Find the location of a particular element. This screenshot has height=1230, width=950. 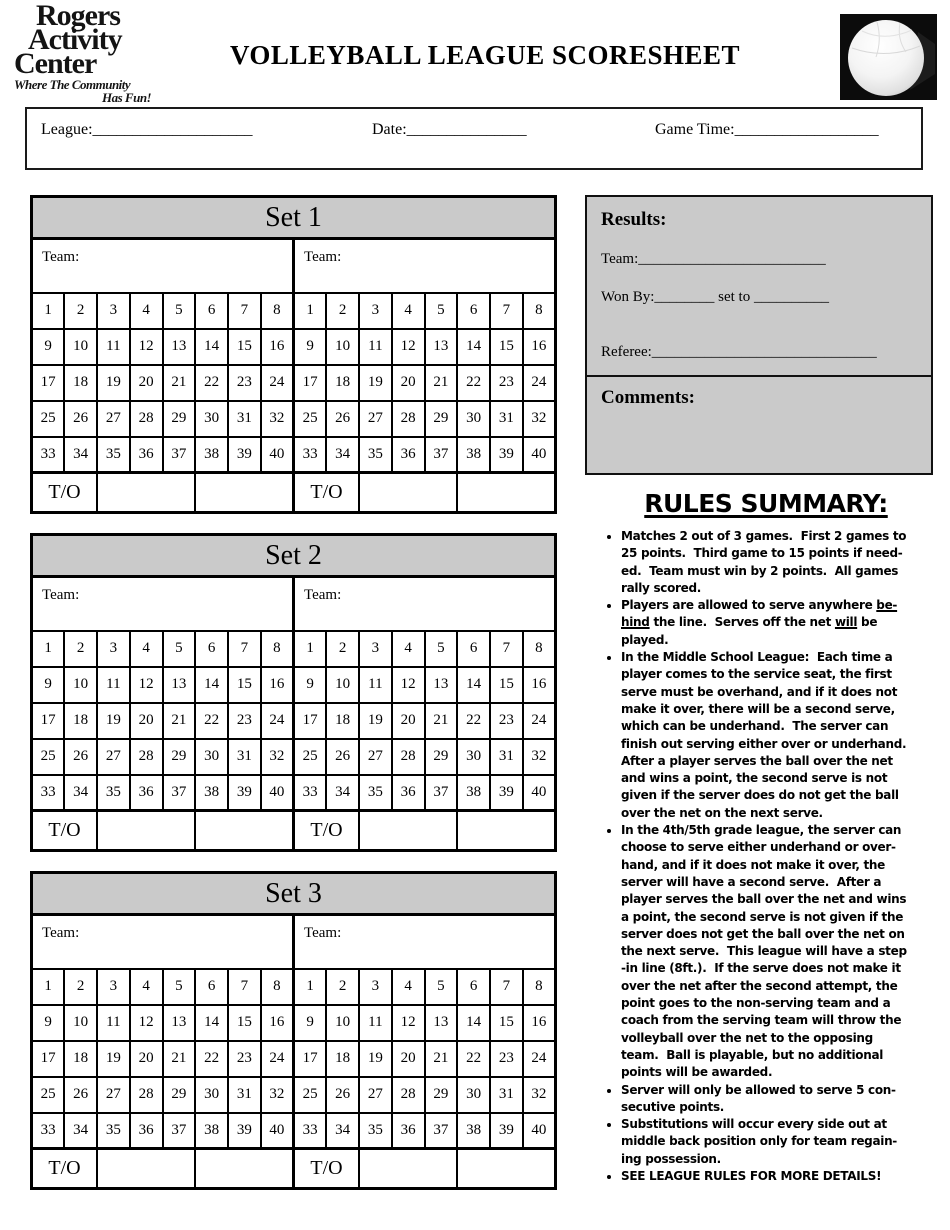

score-cell: 22 is located at coordinates (211, 720).